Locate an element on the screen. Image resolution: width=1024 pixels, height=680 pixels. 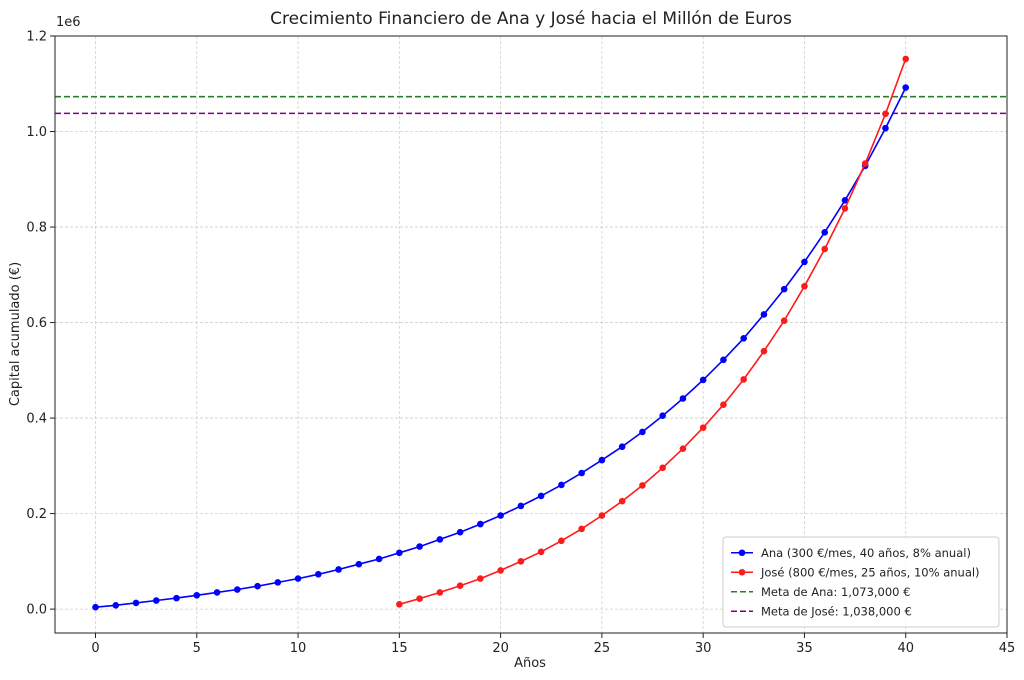
x-tick-label: 35 is located at coordinates (804, 648).